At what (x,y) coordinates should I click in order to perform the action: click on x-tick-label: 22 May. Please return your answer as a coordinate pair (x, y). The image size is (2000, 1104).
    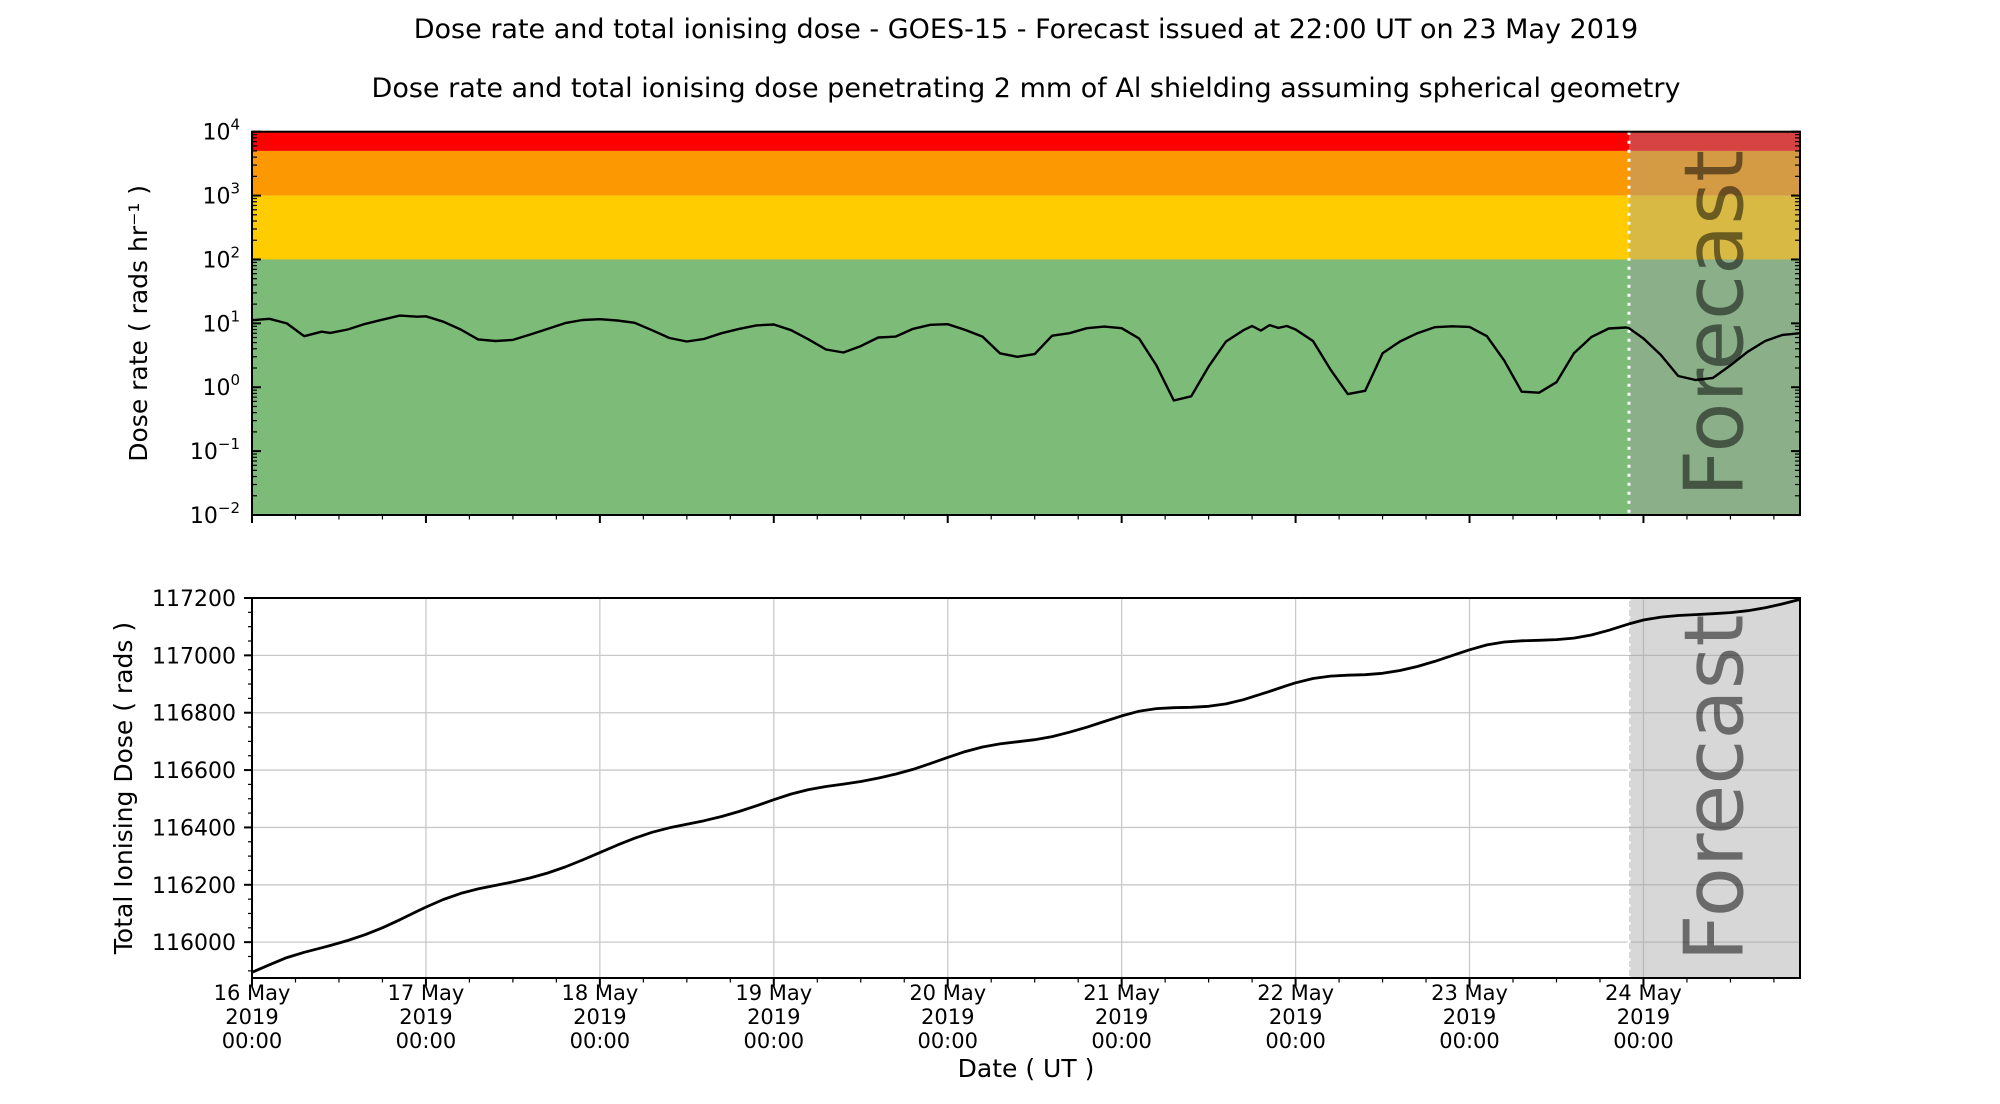
    Looking at the image, I should click on (1295, 993).